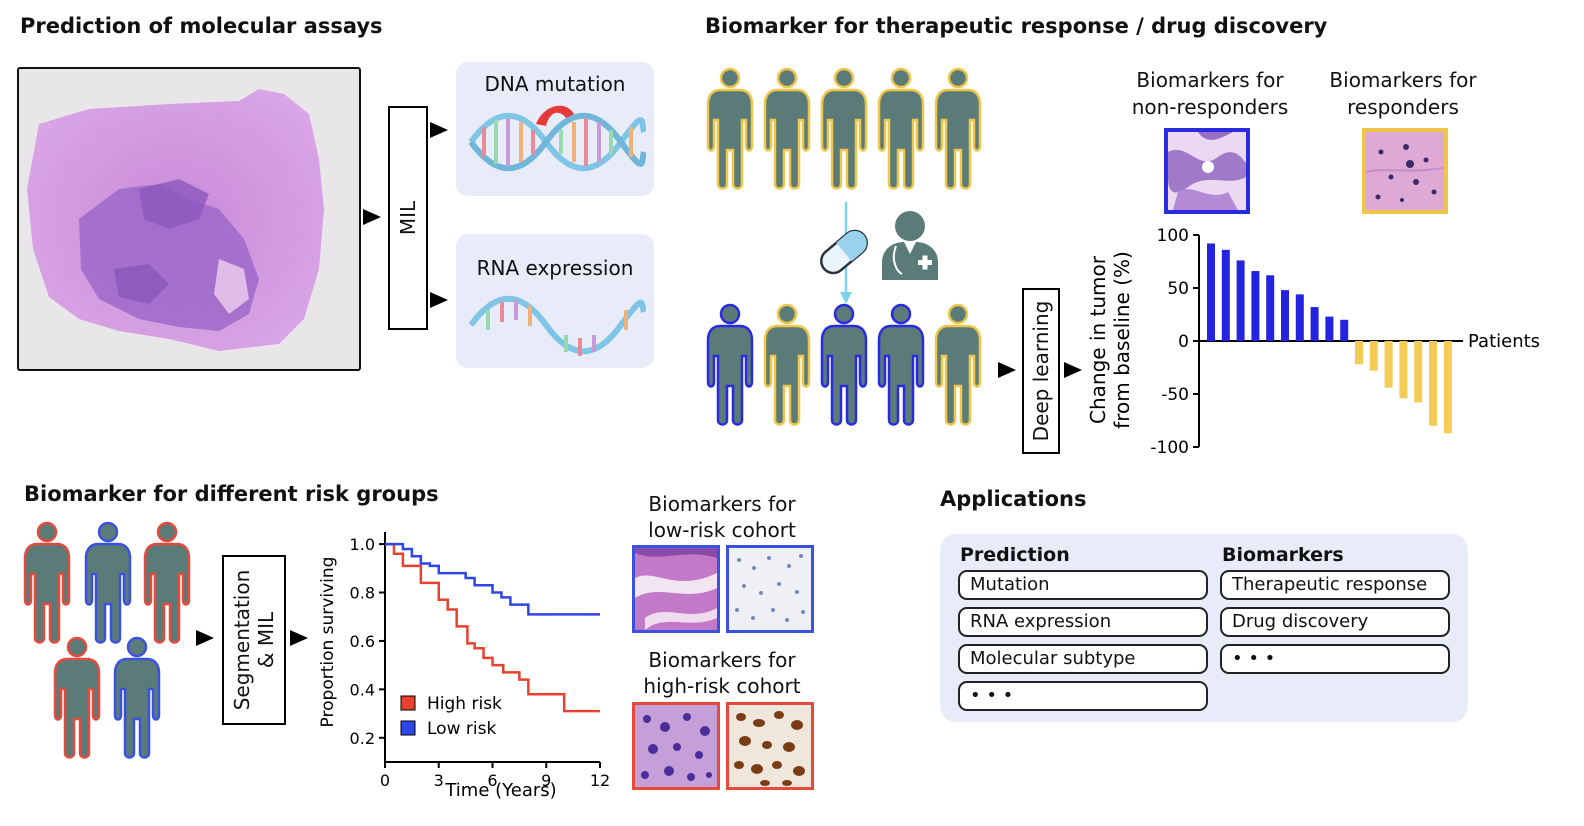 The image size is (1584, 826). What do you see at coordinates (676, 589) in the screenshot?
I see `lowrisk-he-thumbnail` at bounding box center [676, 589].